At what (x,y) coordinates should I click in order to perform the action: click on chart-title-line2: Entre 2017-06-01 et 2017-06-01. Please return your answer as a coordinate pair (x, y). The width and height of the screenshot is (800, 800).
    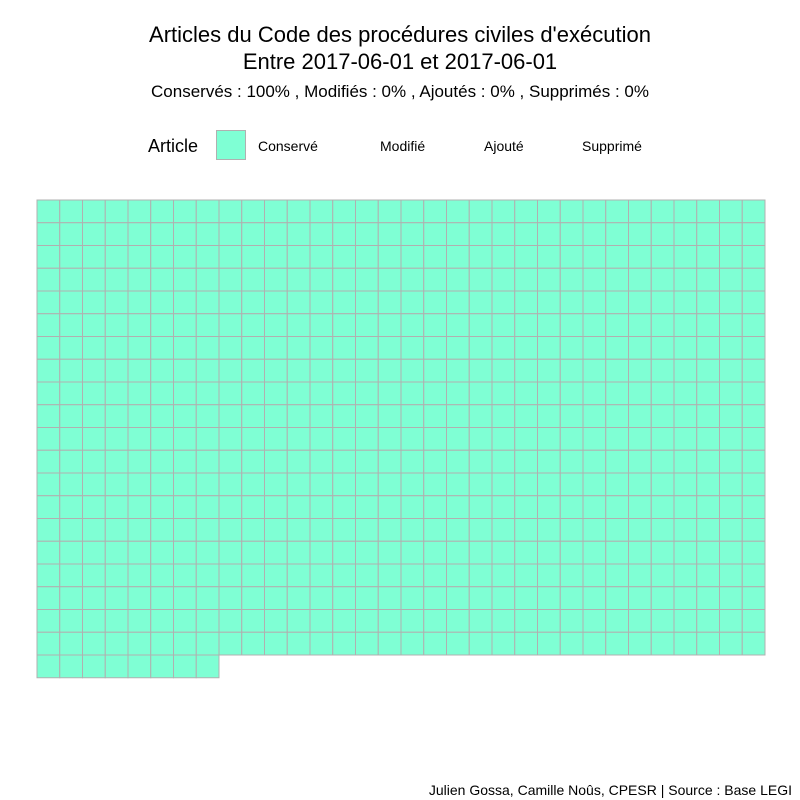
    Looking at the image, I should click on (400, 61).